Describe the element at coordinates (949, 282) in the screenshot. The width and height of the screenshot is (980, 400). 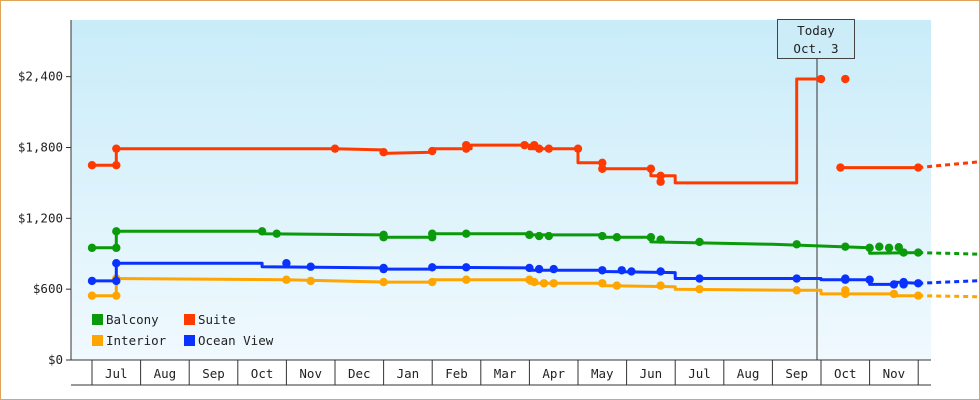
I see `series-forecast-ocean-view` at that location.